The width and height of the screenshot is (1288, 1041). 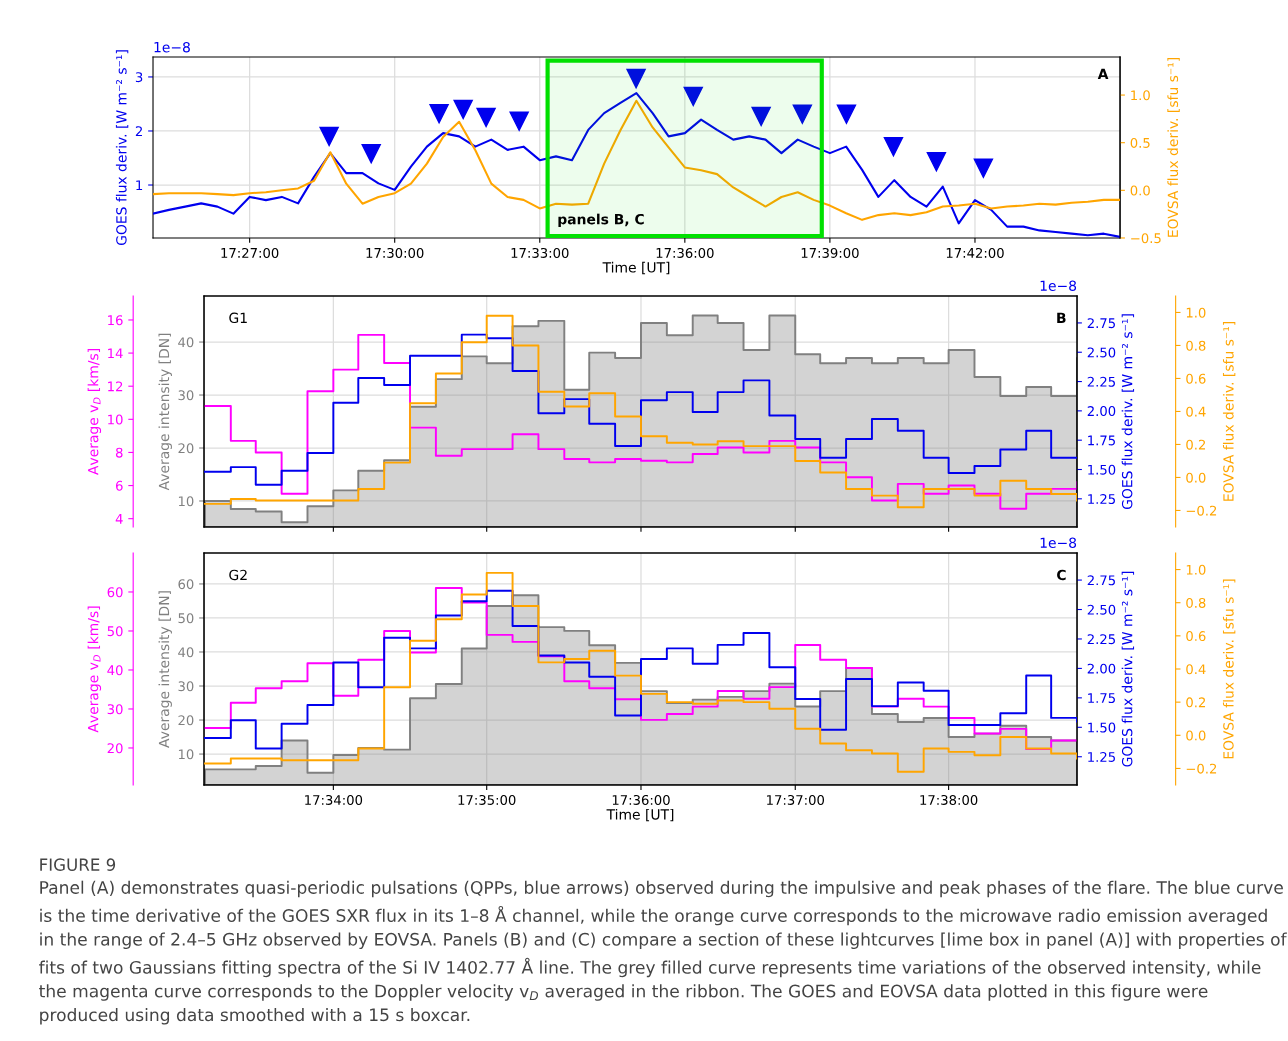 I want to click on x-tick-label: 17:39:00, so click(x=830, y=252).